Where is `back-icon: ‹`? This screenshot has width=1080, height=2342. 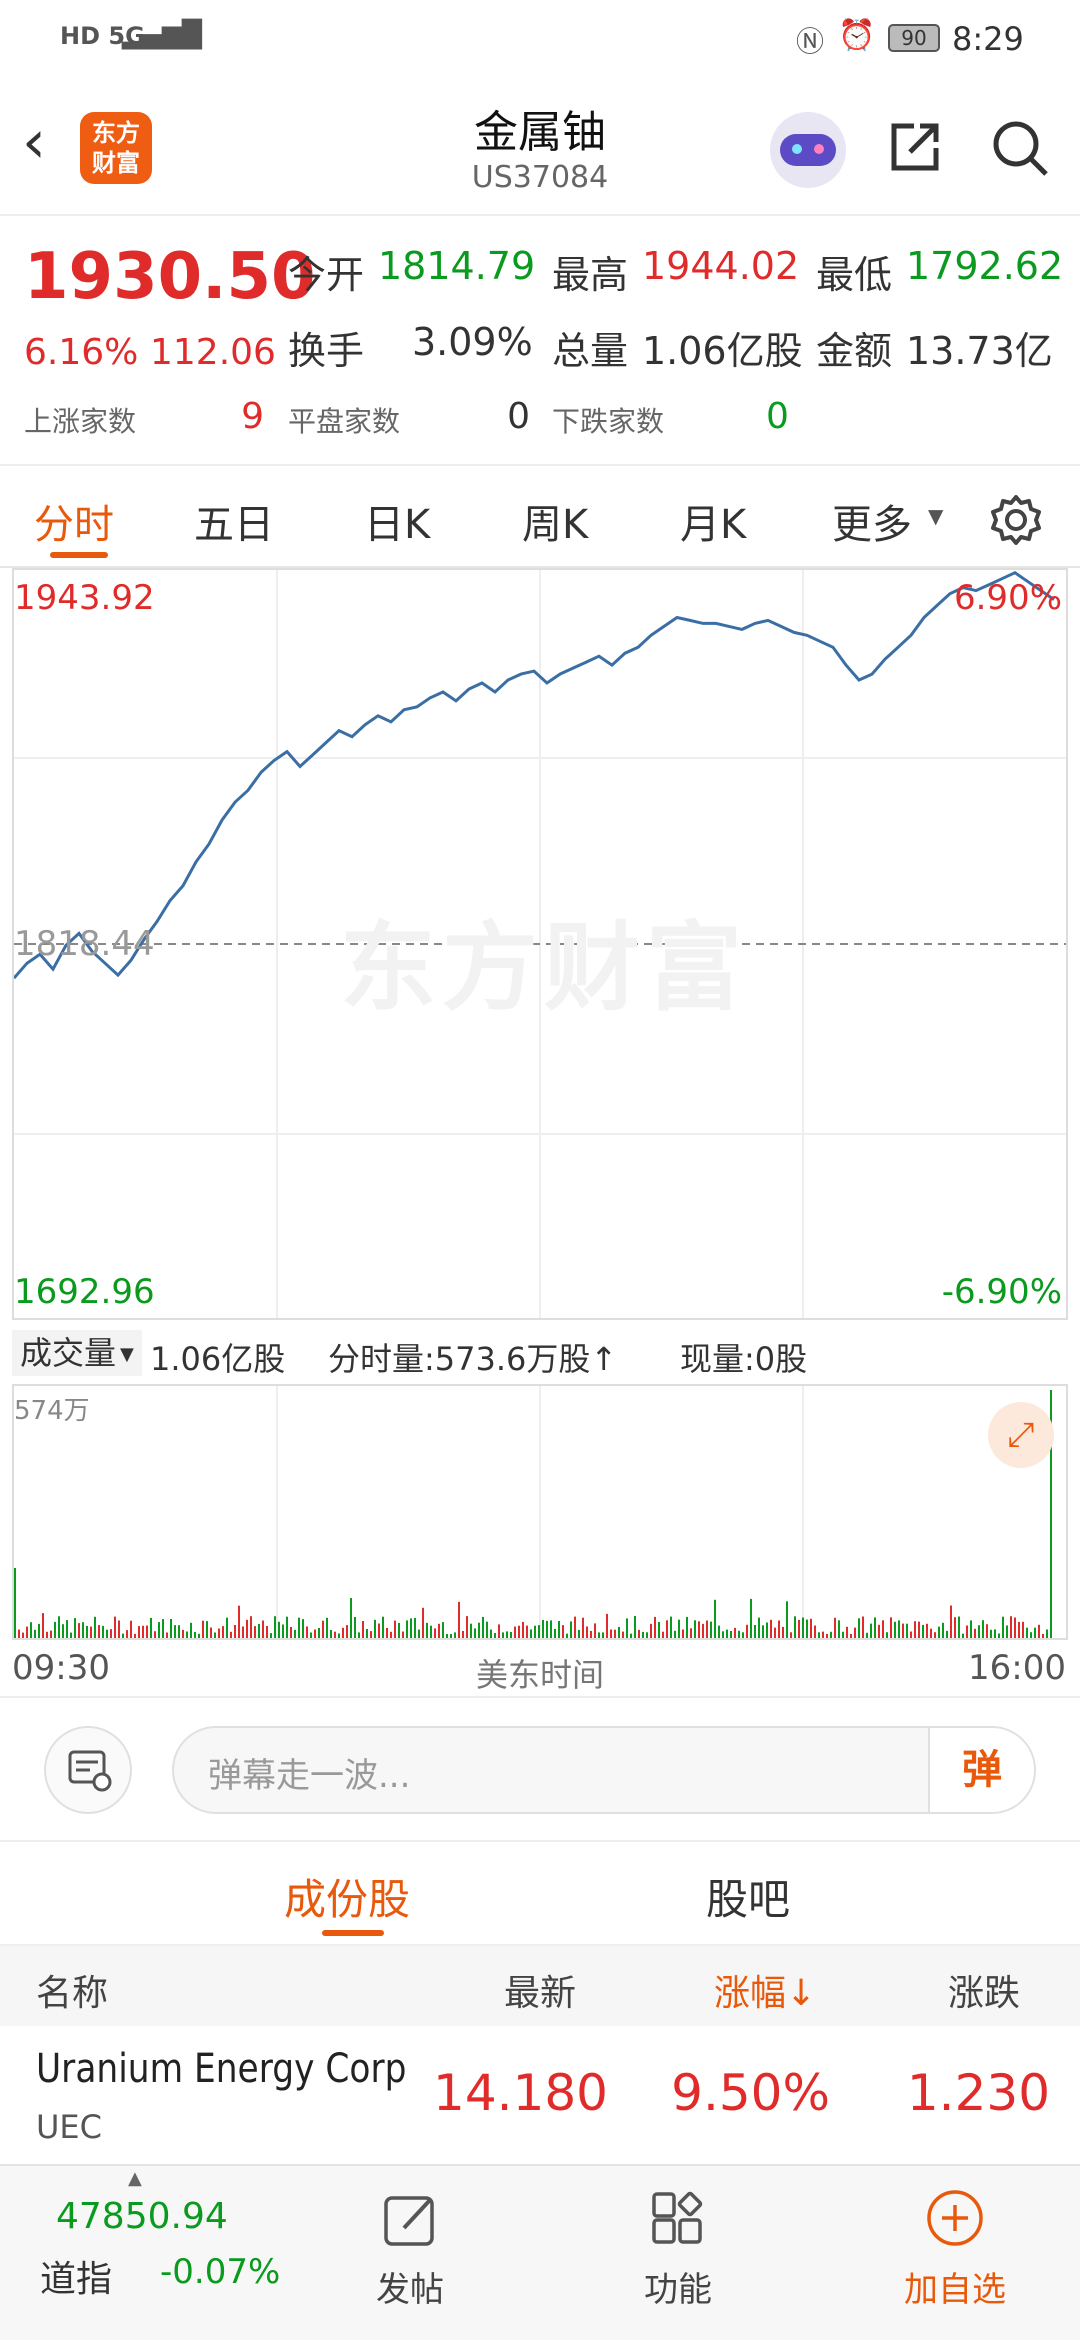 back-icon: ‹ is located at coordinates (34, 142).